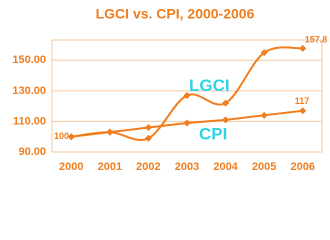  What do you see at coordinates (29, 60) in the screenshot?
I see `y-tick-label: 150.00` at bounding box center [29, 60].